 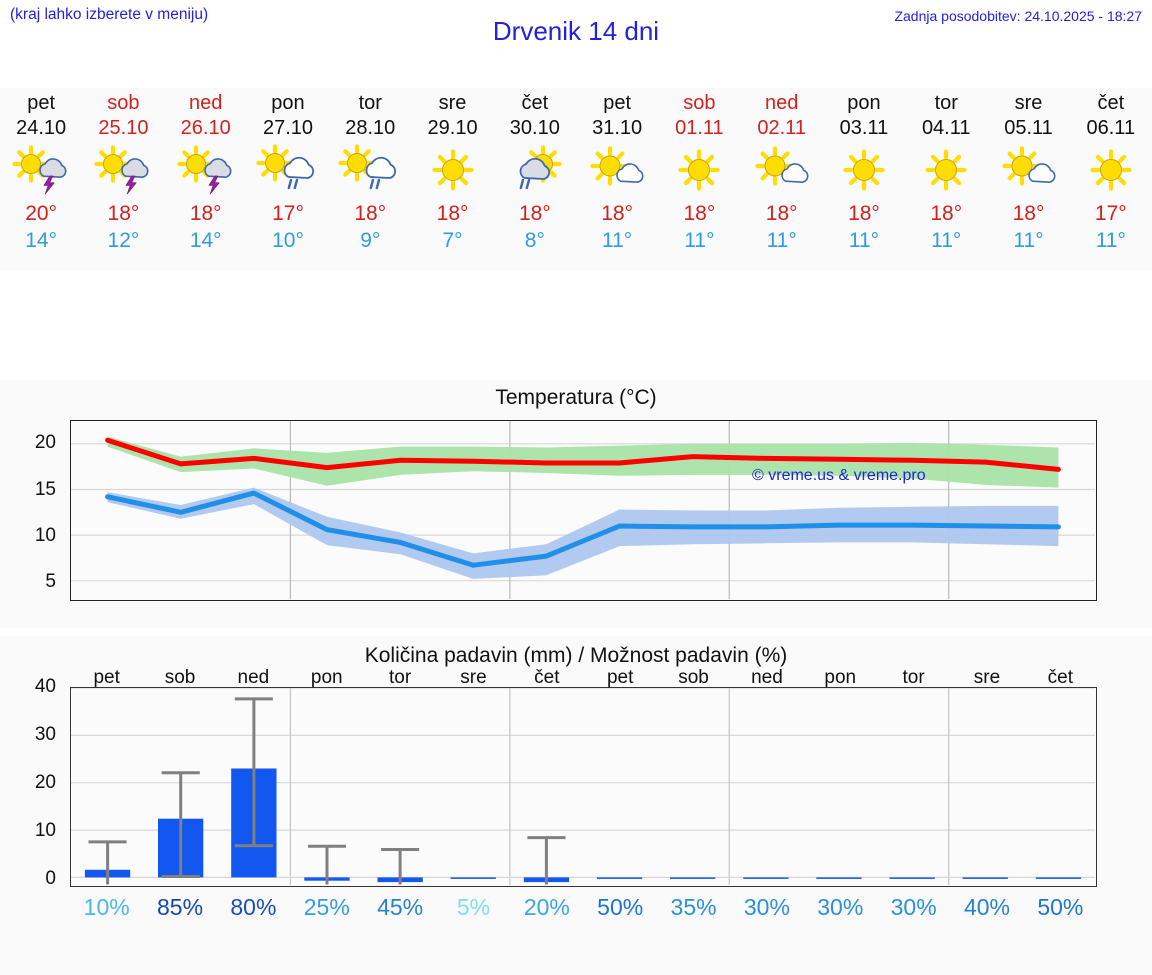 I want to click on day-forecast-card: sob 01.11 18° 11°, so click(x=699, y=179).